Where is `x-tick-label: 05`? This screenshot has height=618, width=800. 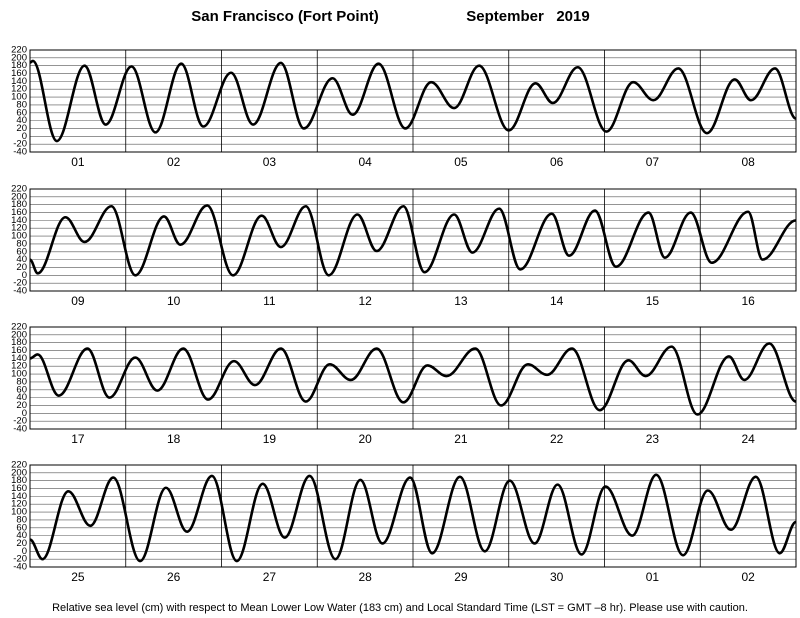
x-tick-label: 05 is located at coordinates (461, 162).